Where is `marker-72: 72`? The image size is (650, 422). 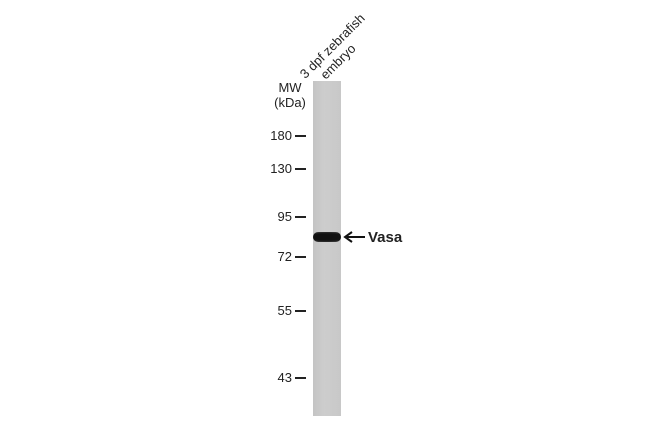
marker-72: 72 is located at coordinates (284, 256).